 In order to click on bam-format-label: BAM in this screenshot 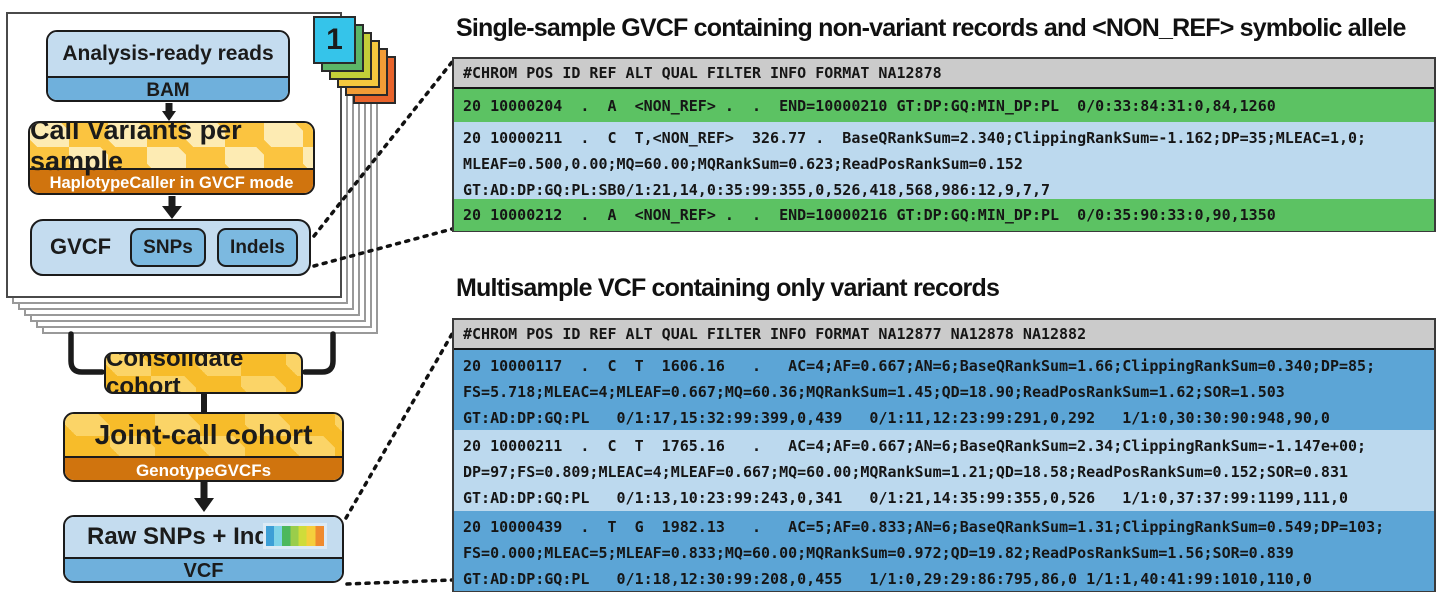, I will do `click(168, 88)`.